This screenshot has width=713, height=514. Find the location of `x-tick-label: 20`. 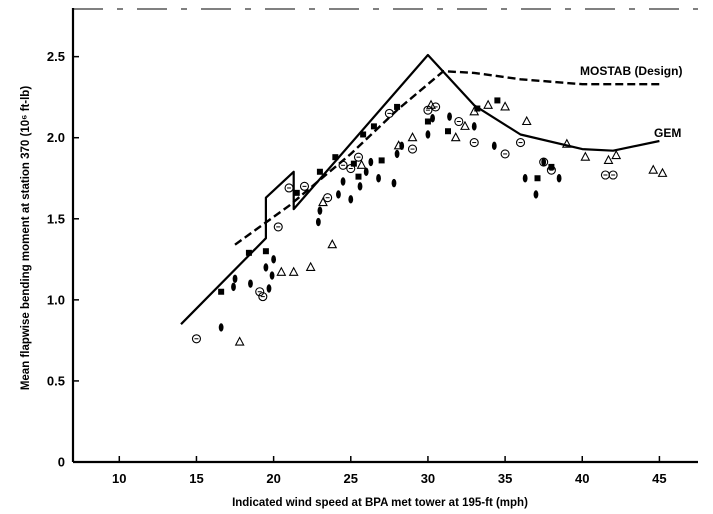

x-tick-label: 20 is located at coordinates (273, 478).